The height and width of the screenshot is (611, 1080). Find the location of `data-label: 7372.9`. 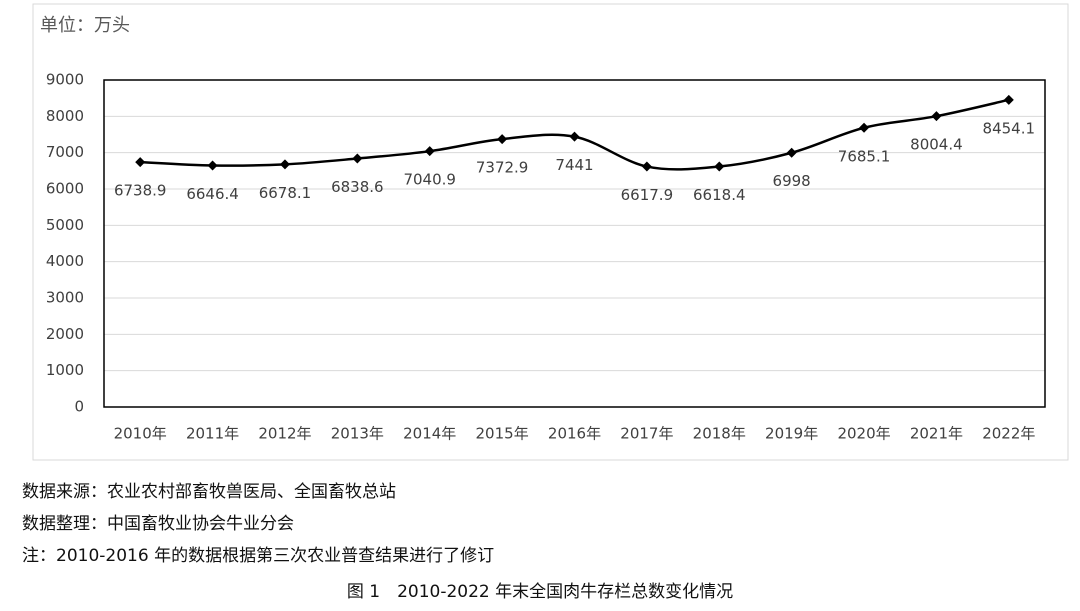

data-label: 7372.9 is located at coordinates (502, 168).